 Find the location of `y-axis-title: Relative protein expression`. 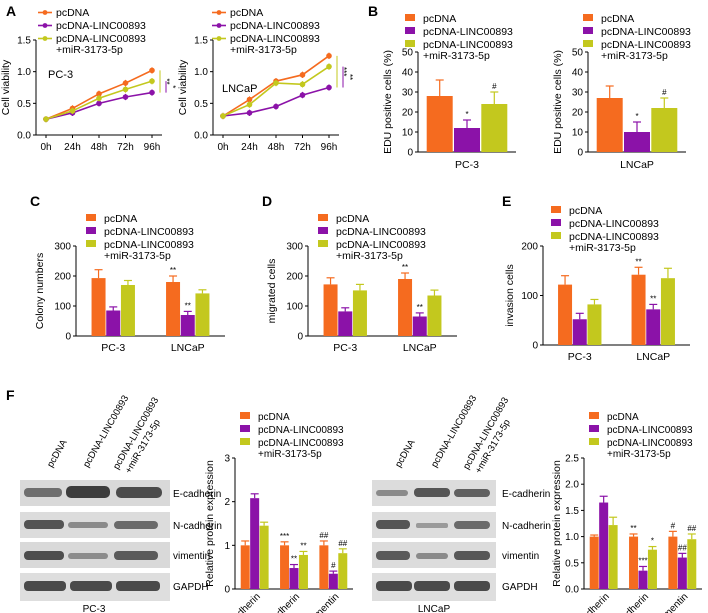

y-axis-title: Relative protein expression is located at coordinates (557, 523).